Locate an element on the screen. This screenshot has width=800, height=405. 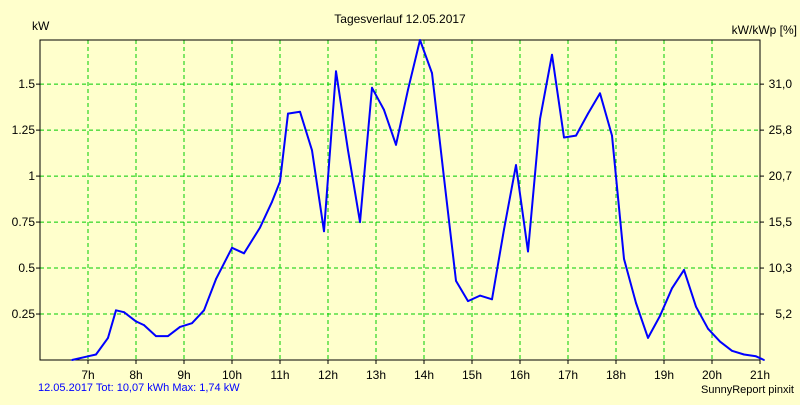
x-tick-label: 12h is located at coordinates (328, 375).